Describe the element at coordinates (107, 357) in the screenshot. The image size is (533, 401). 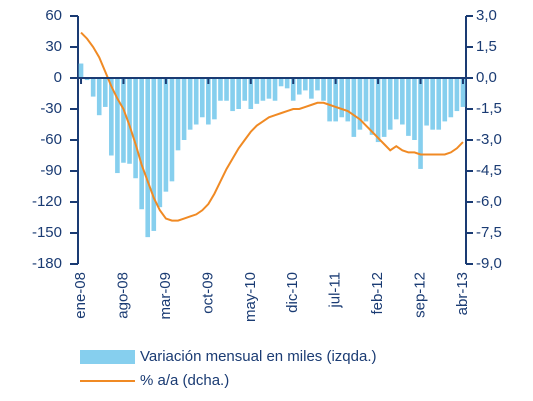
I see `legend-swatch` at that location.